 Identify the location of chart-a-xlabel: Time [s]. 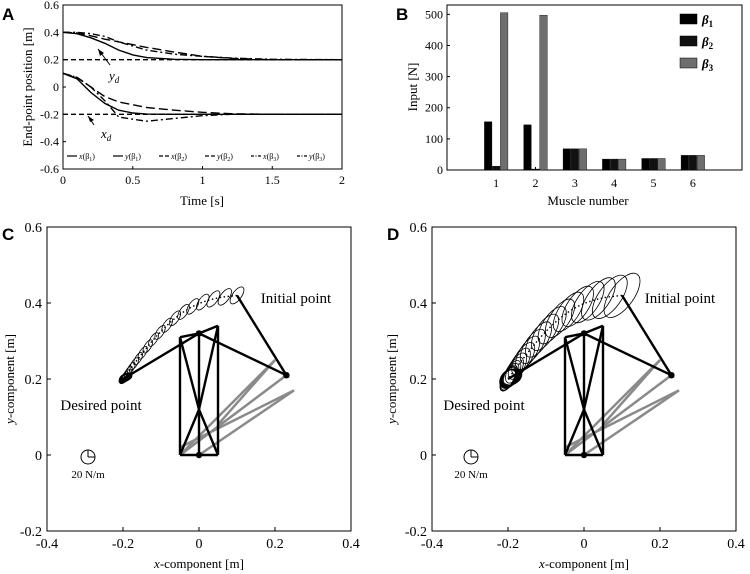
(202, 200).